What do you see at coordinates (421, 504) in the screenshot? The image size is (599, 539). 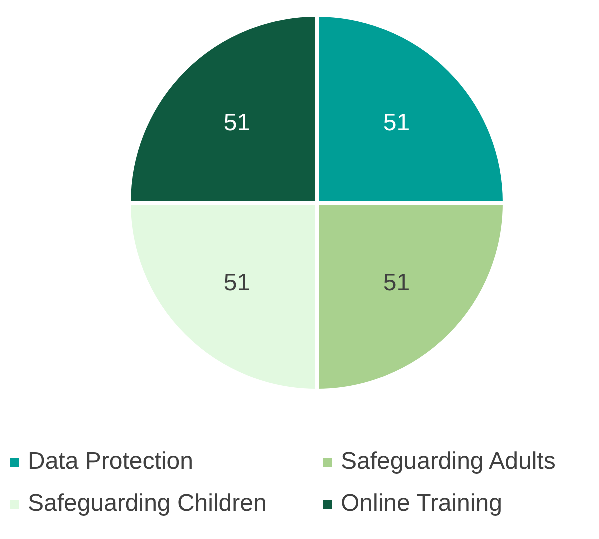 I see `legend-label: Online Training` at bounding box center [421, 504].